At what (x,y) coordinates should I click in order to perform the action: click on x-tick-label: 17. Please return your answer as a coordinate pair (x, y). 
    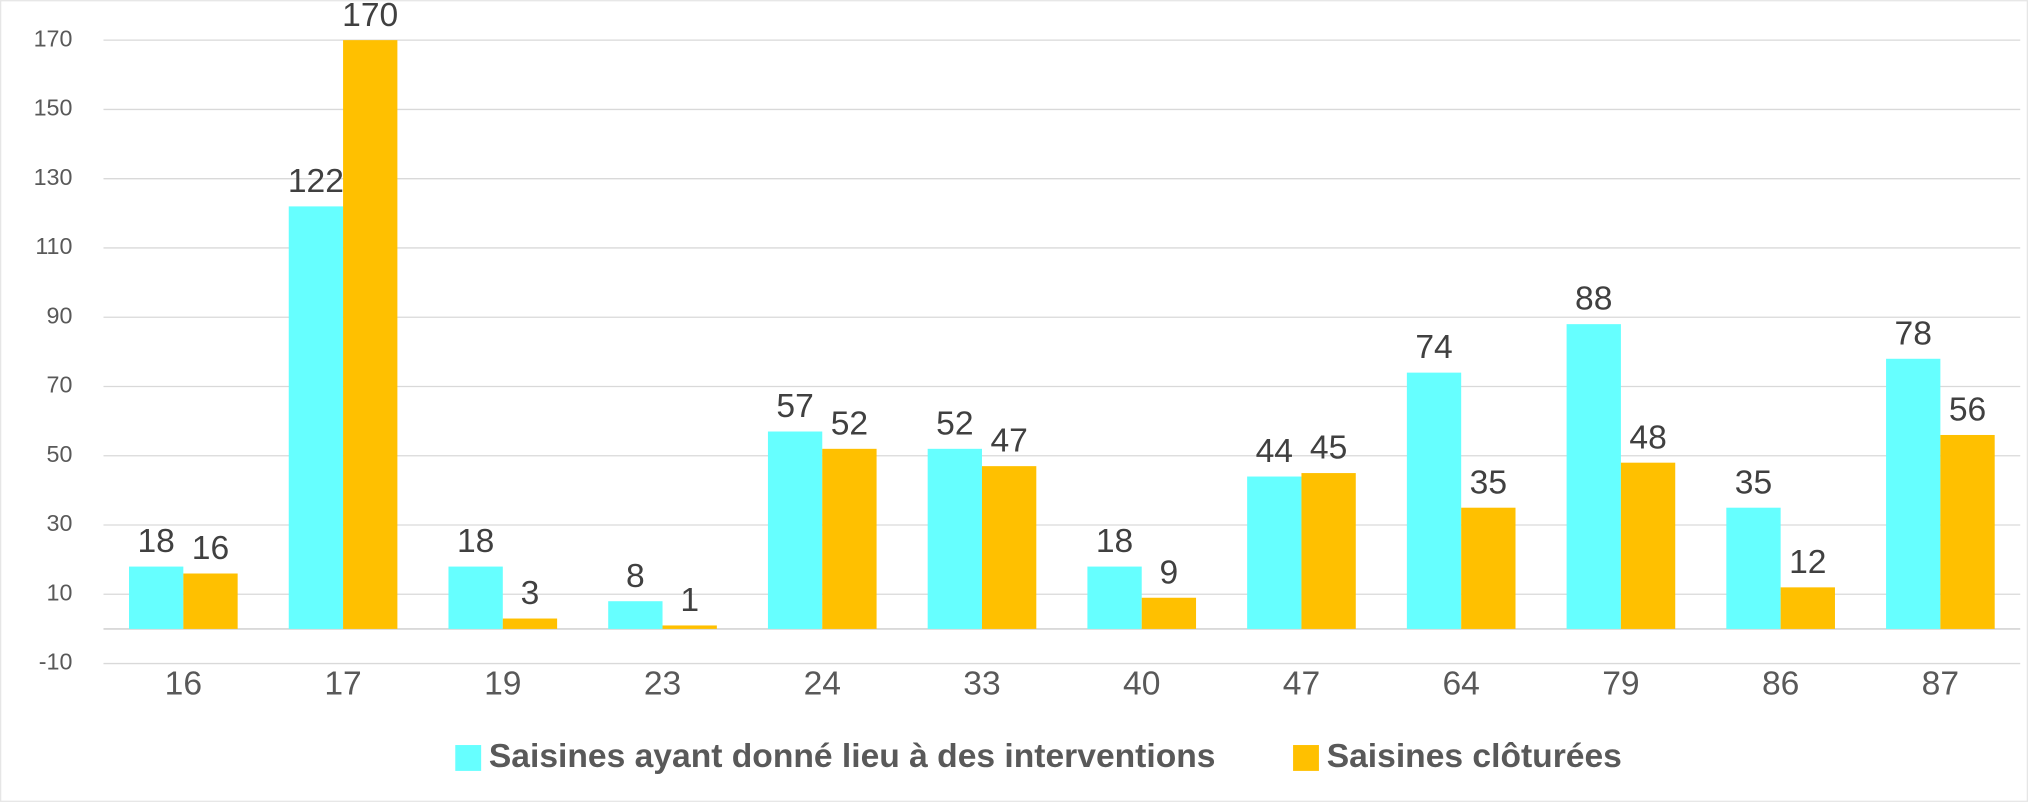
    Looking at the image, I should click on (342, 683).